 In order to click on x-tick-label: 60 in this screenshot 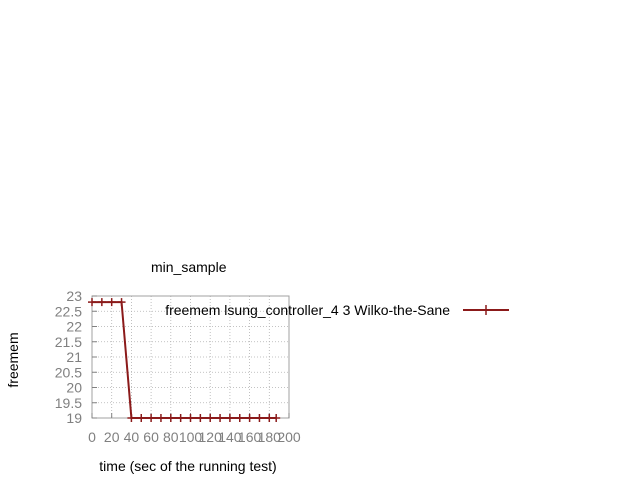, I will do `click(151, 437)`.